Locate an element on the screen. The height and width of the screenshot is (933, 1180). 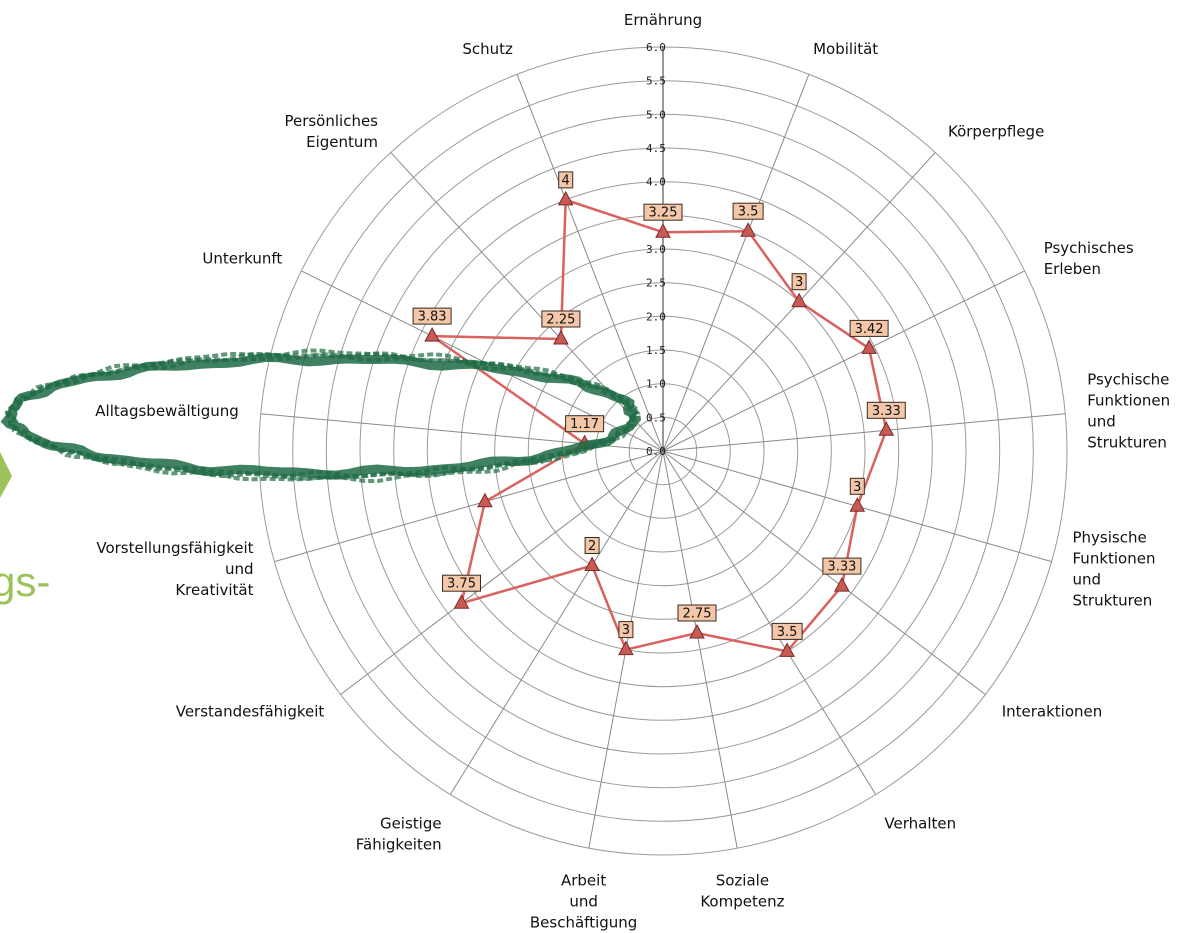
data-label: 4 is located at coordinates (566, 180).